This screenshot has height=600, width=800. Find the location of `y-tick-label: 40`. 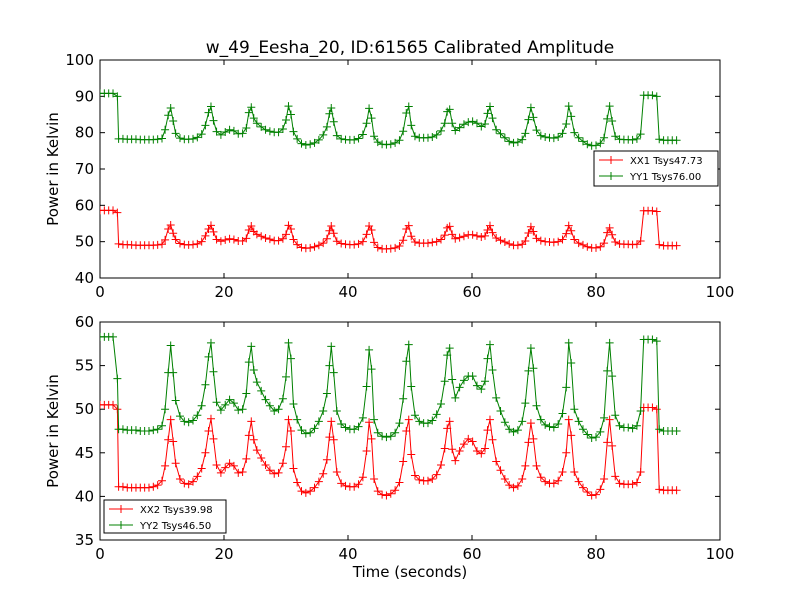

y-tick-label: 40 is located at coordinates (84, 496).